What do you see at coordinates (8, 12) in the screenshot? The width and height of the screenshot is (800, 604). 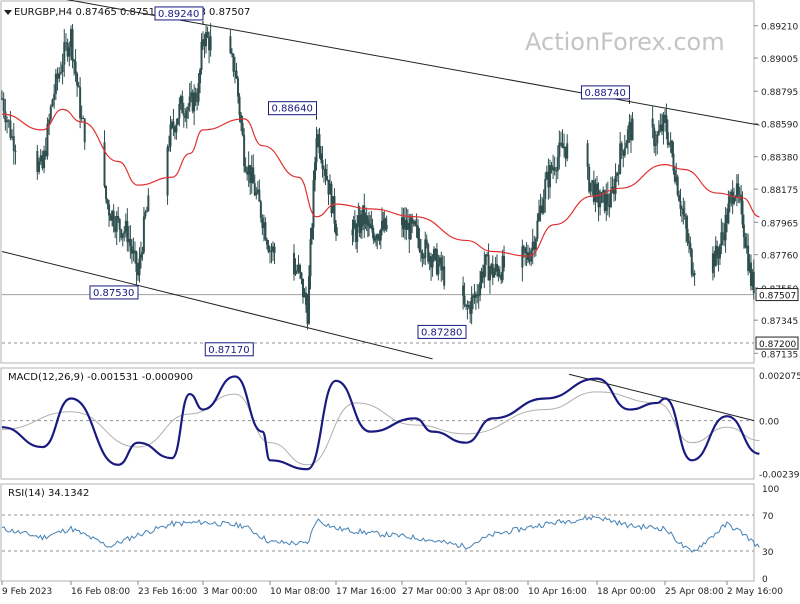 I see `triangle-down-icon` at bounding box center [8, 12].